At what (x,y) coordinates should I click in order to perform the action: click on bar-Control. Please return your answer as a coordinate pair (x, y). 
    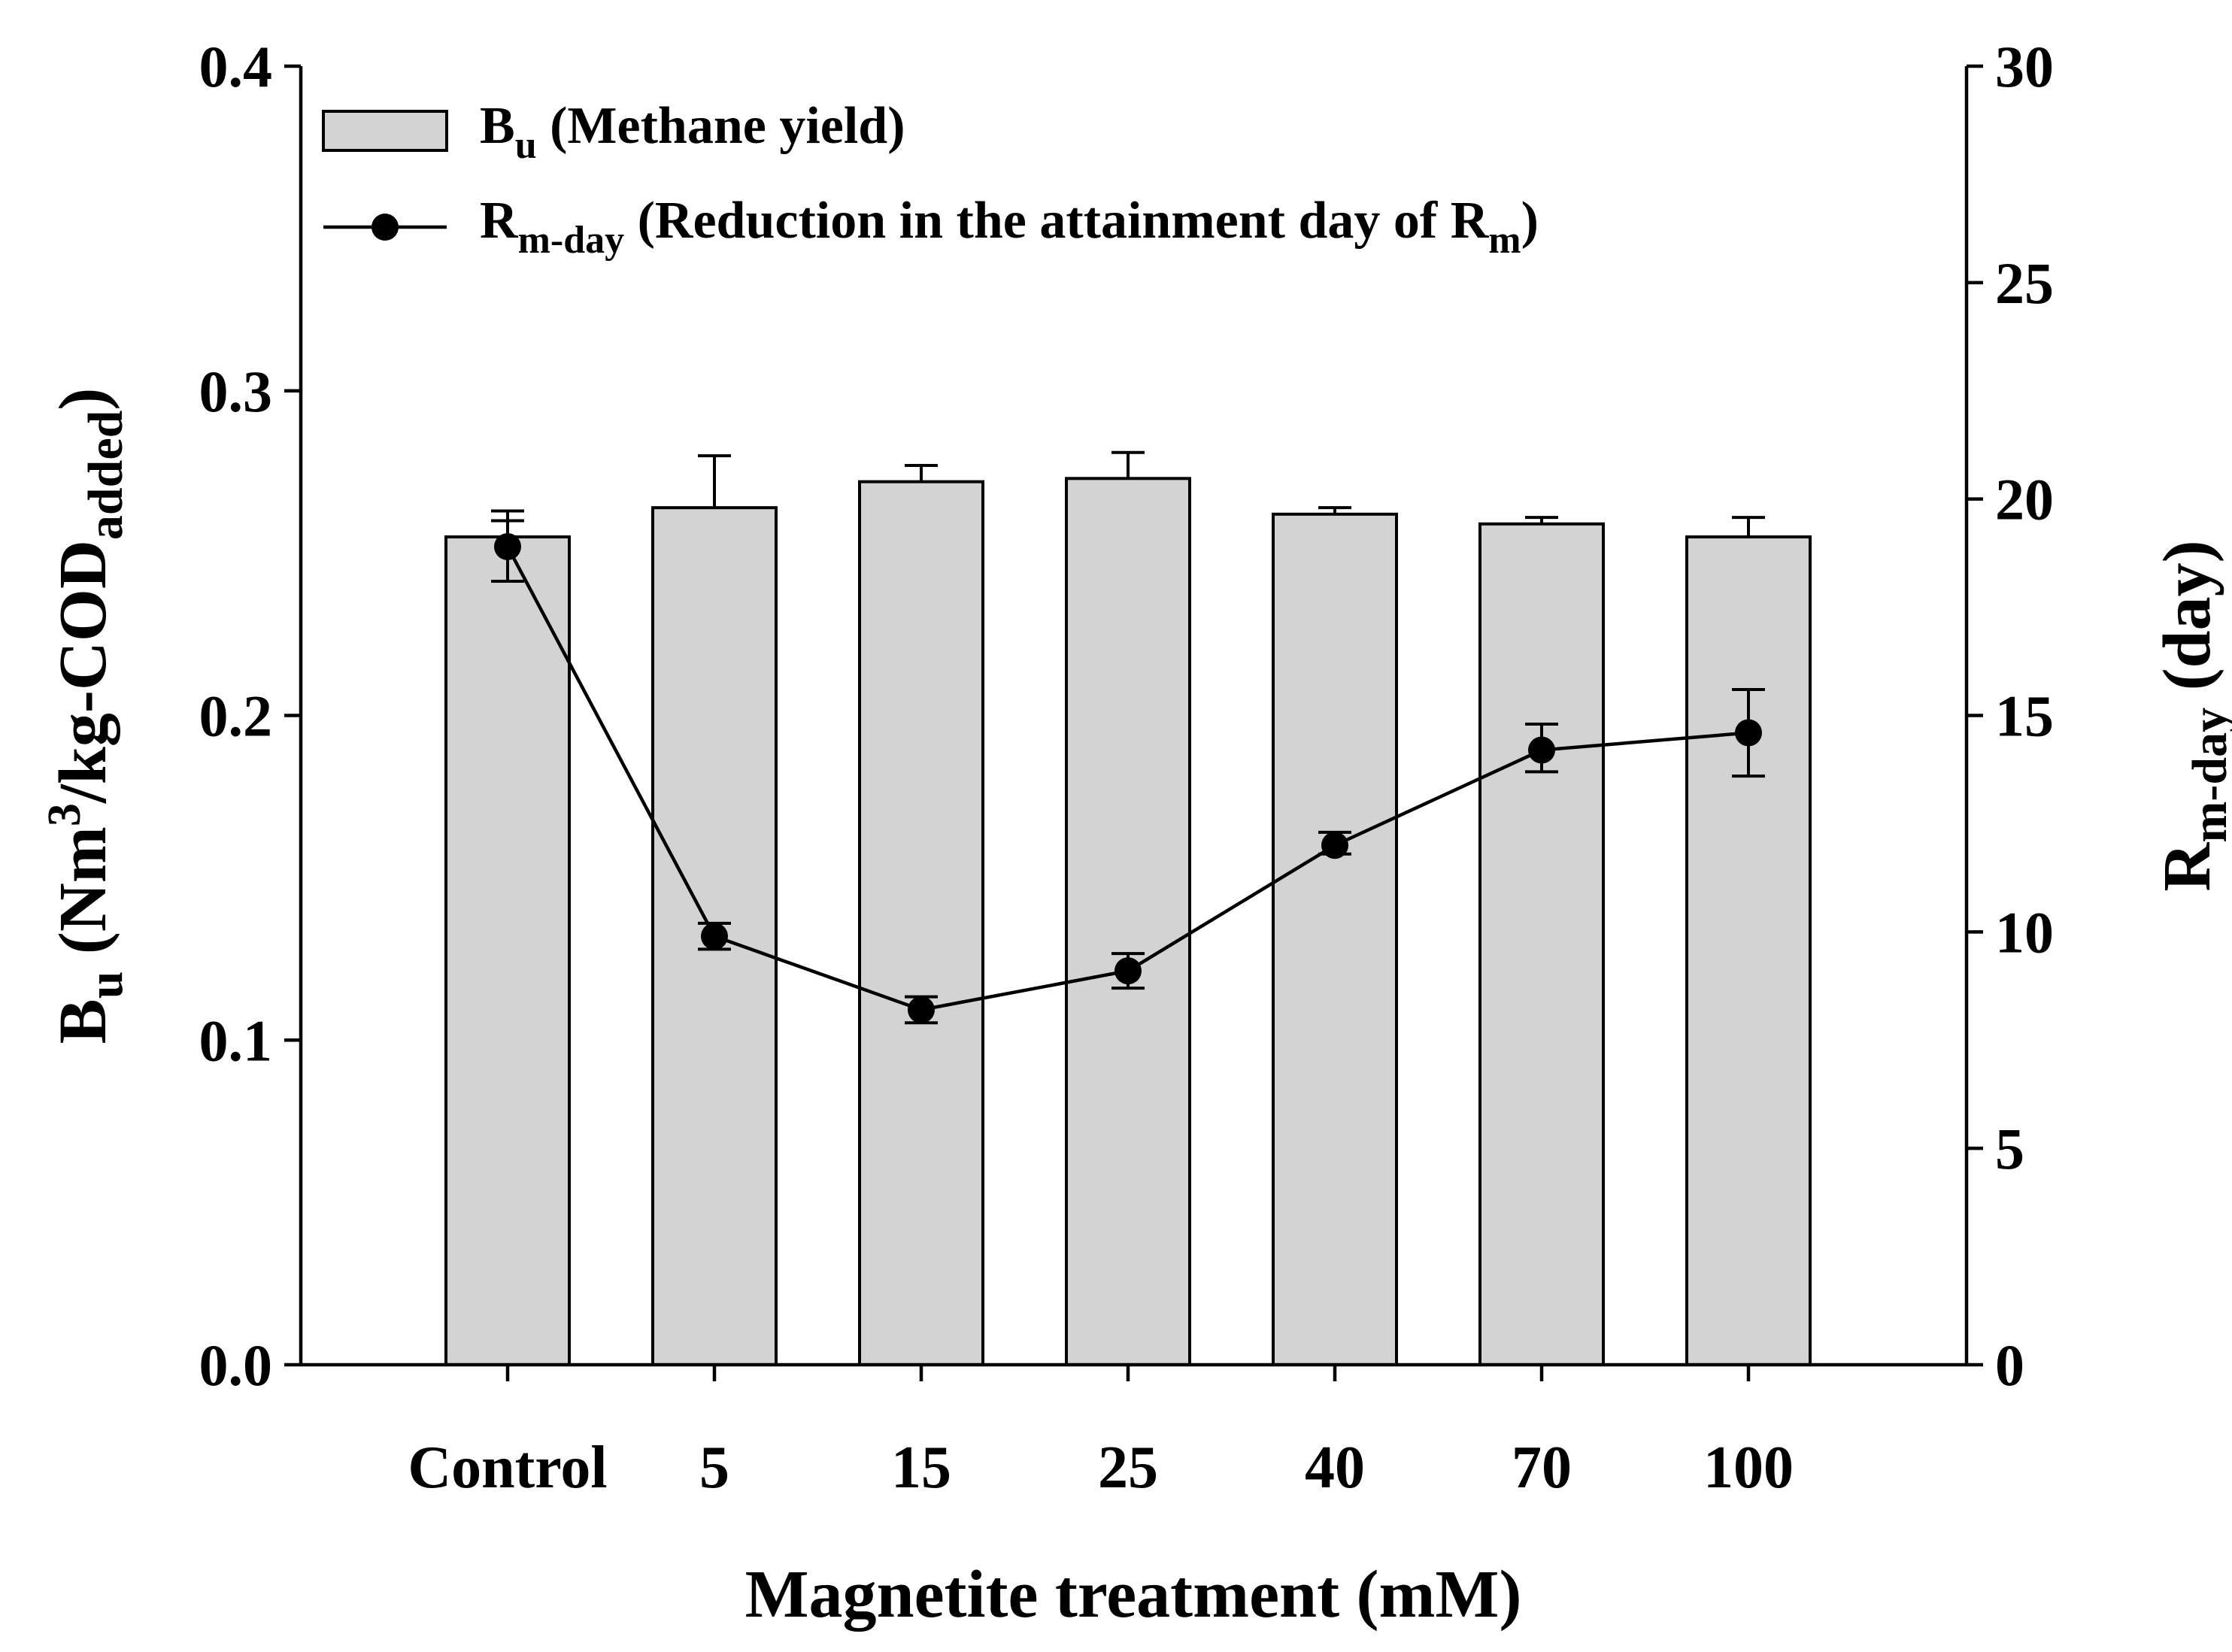
    Looking at the image, I should click on (507, 950).